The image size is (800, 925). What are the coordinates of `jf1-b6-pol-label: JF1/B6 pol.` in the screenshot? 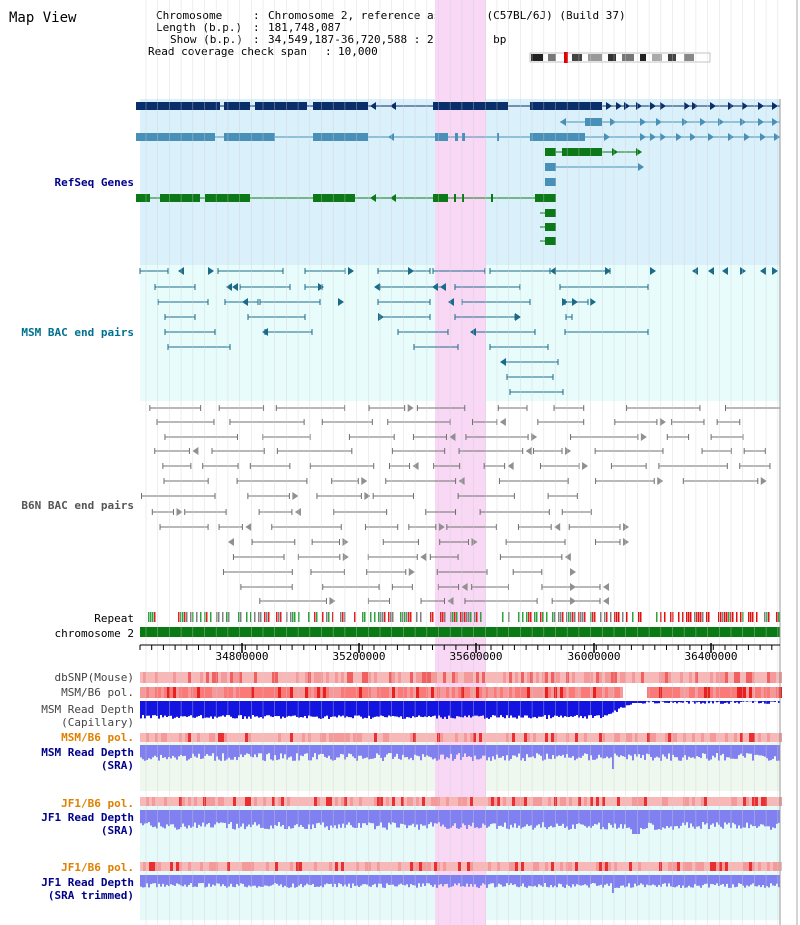 It's located at (97, 803).